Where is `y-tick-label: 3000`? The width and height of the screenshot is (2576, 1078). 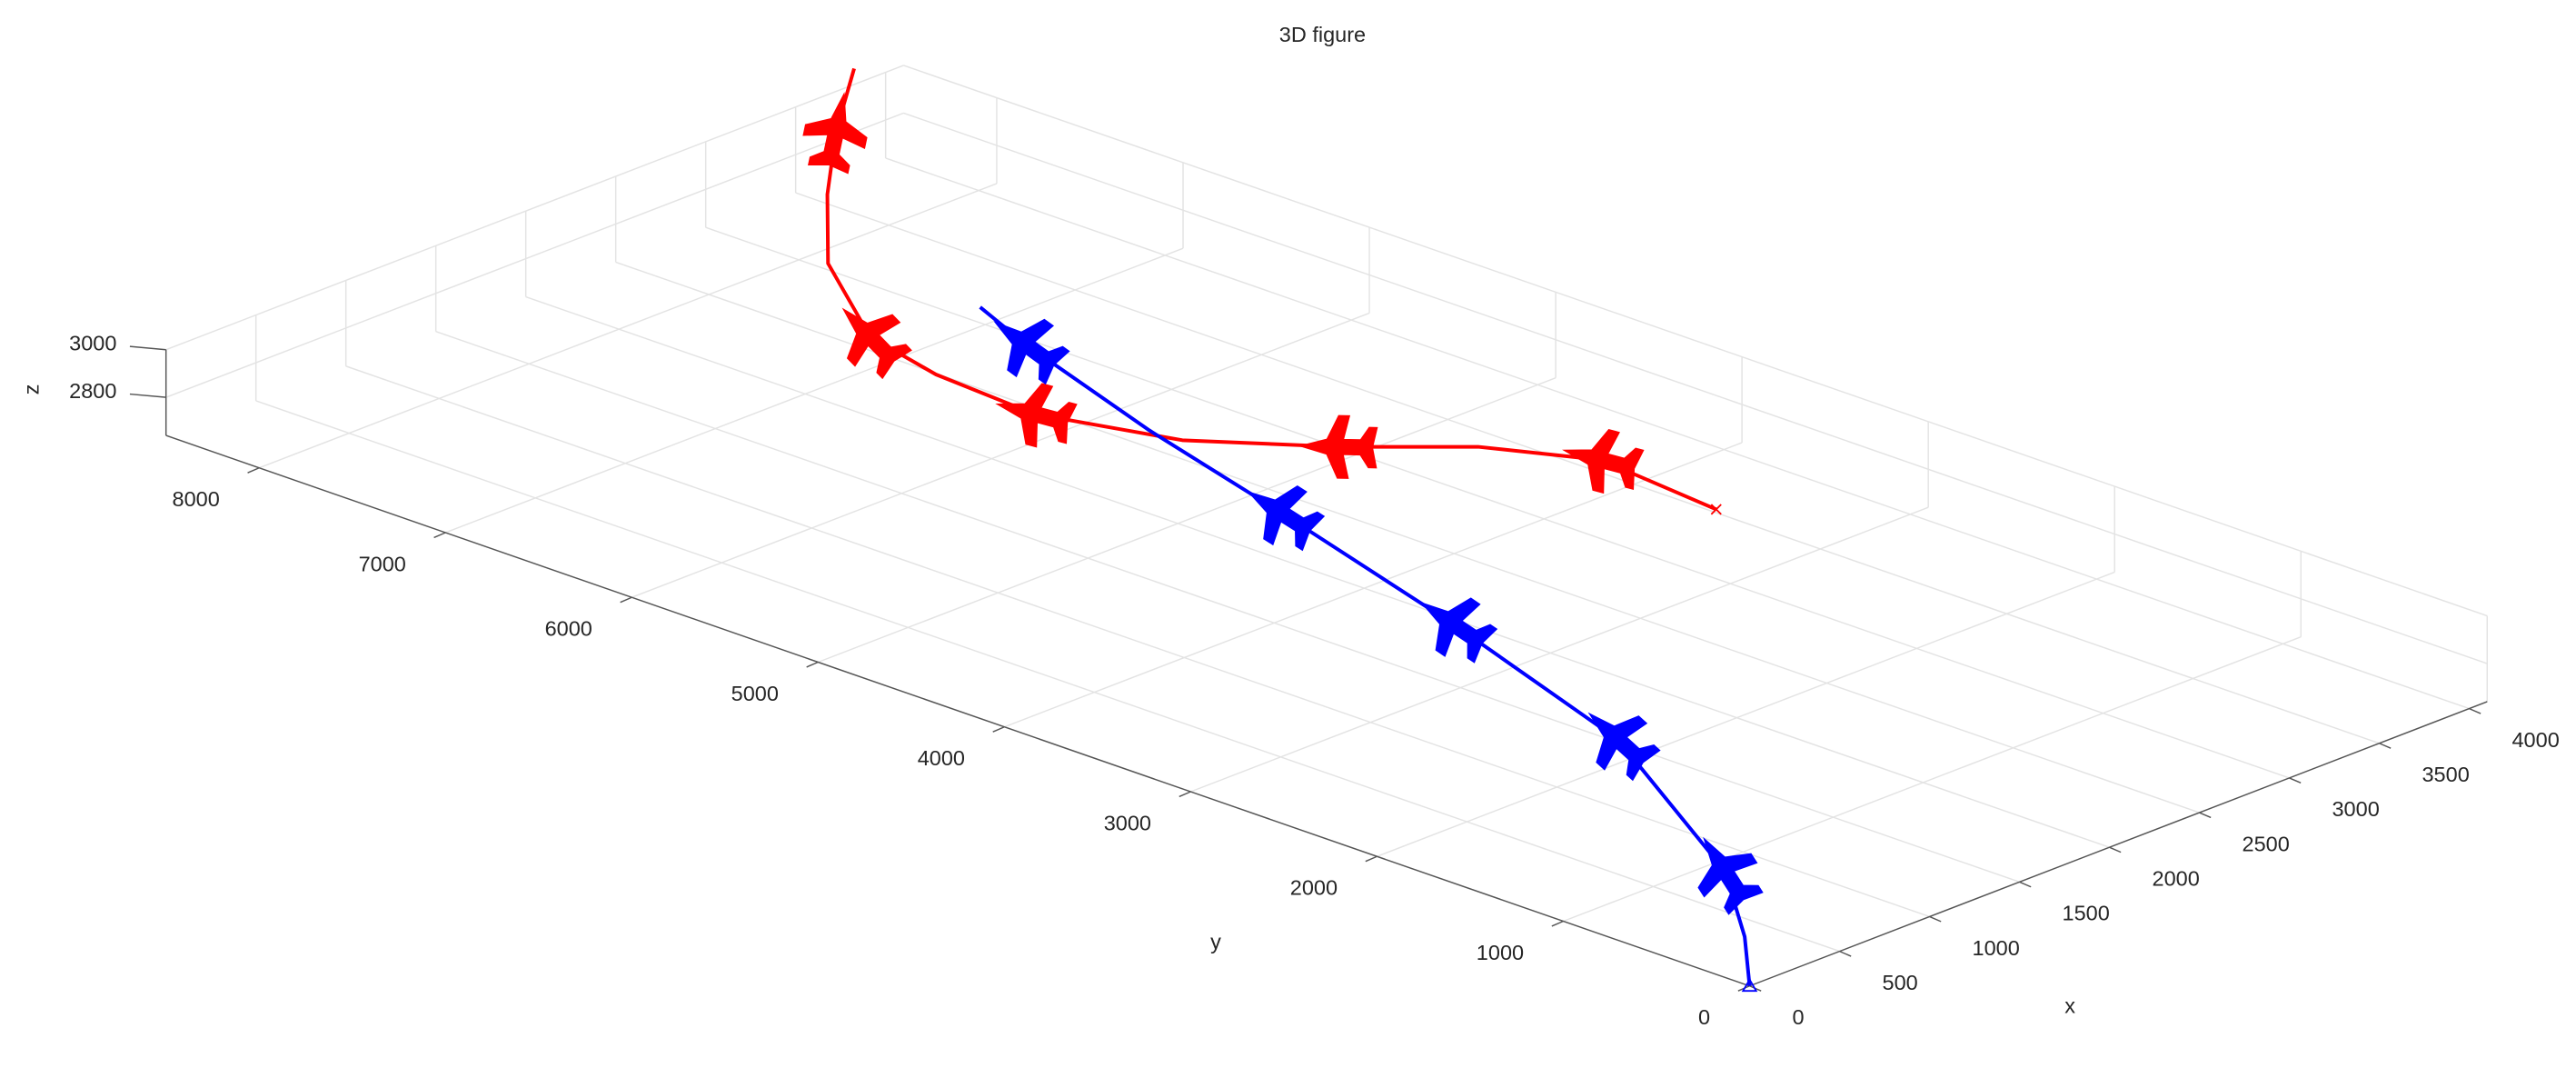 y-tick-label: 3000 is located at coordinates (1127, 822).